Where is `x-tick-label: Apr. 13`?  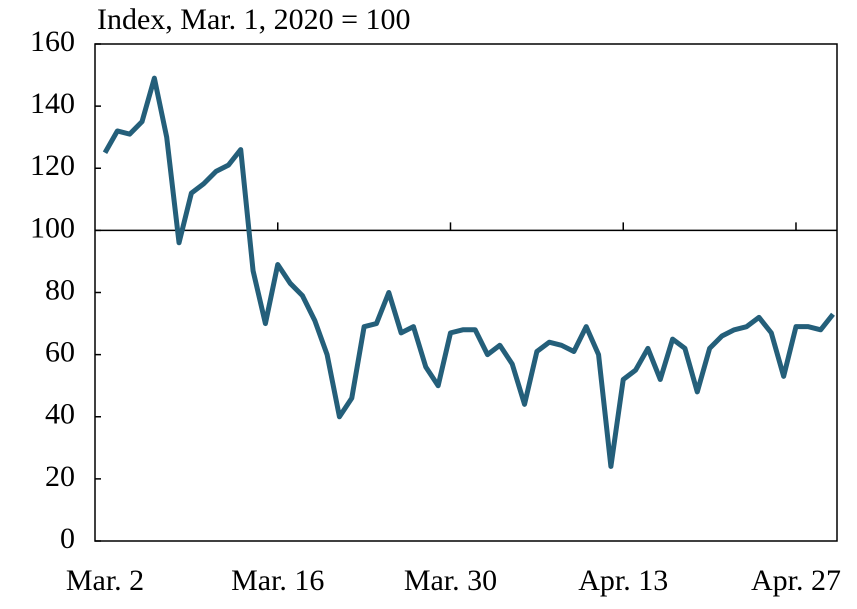 x-tick-label: Apr. 13 is located at coordinates (623, 580).